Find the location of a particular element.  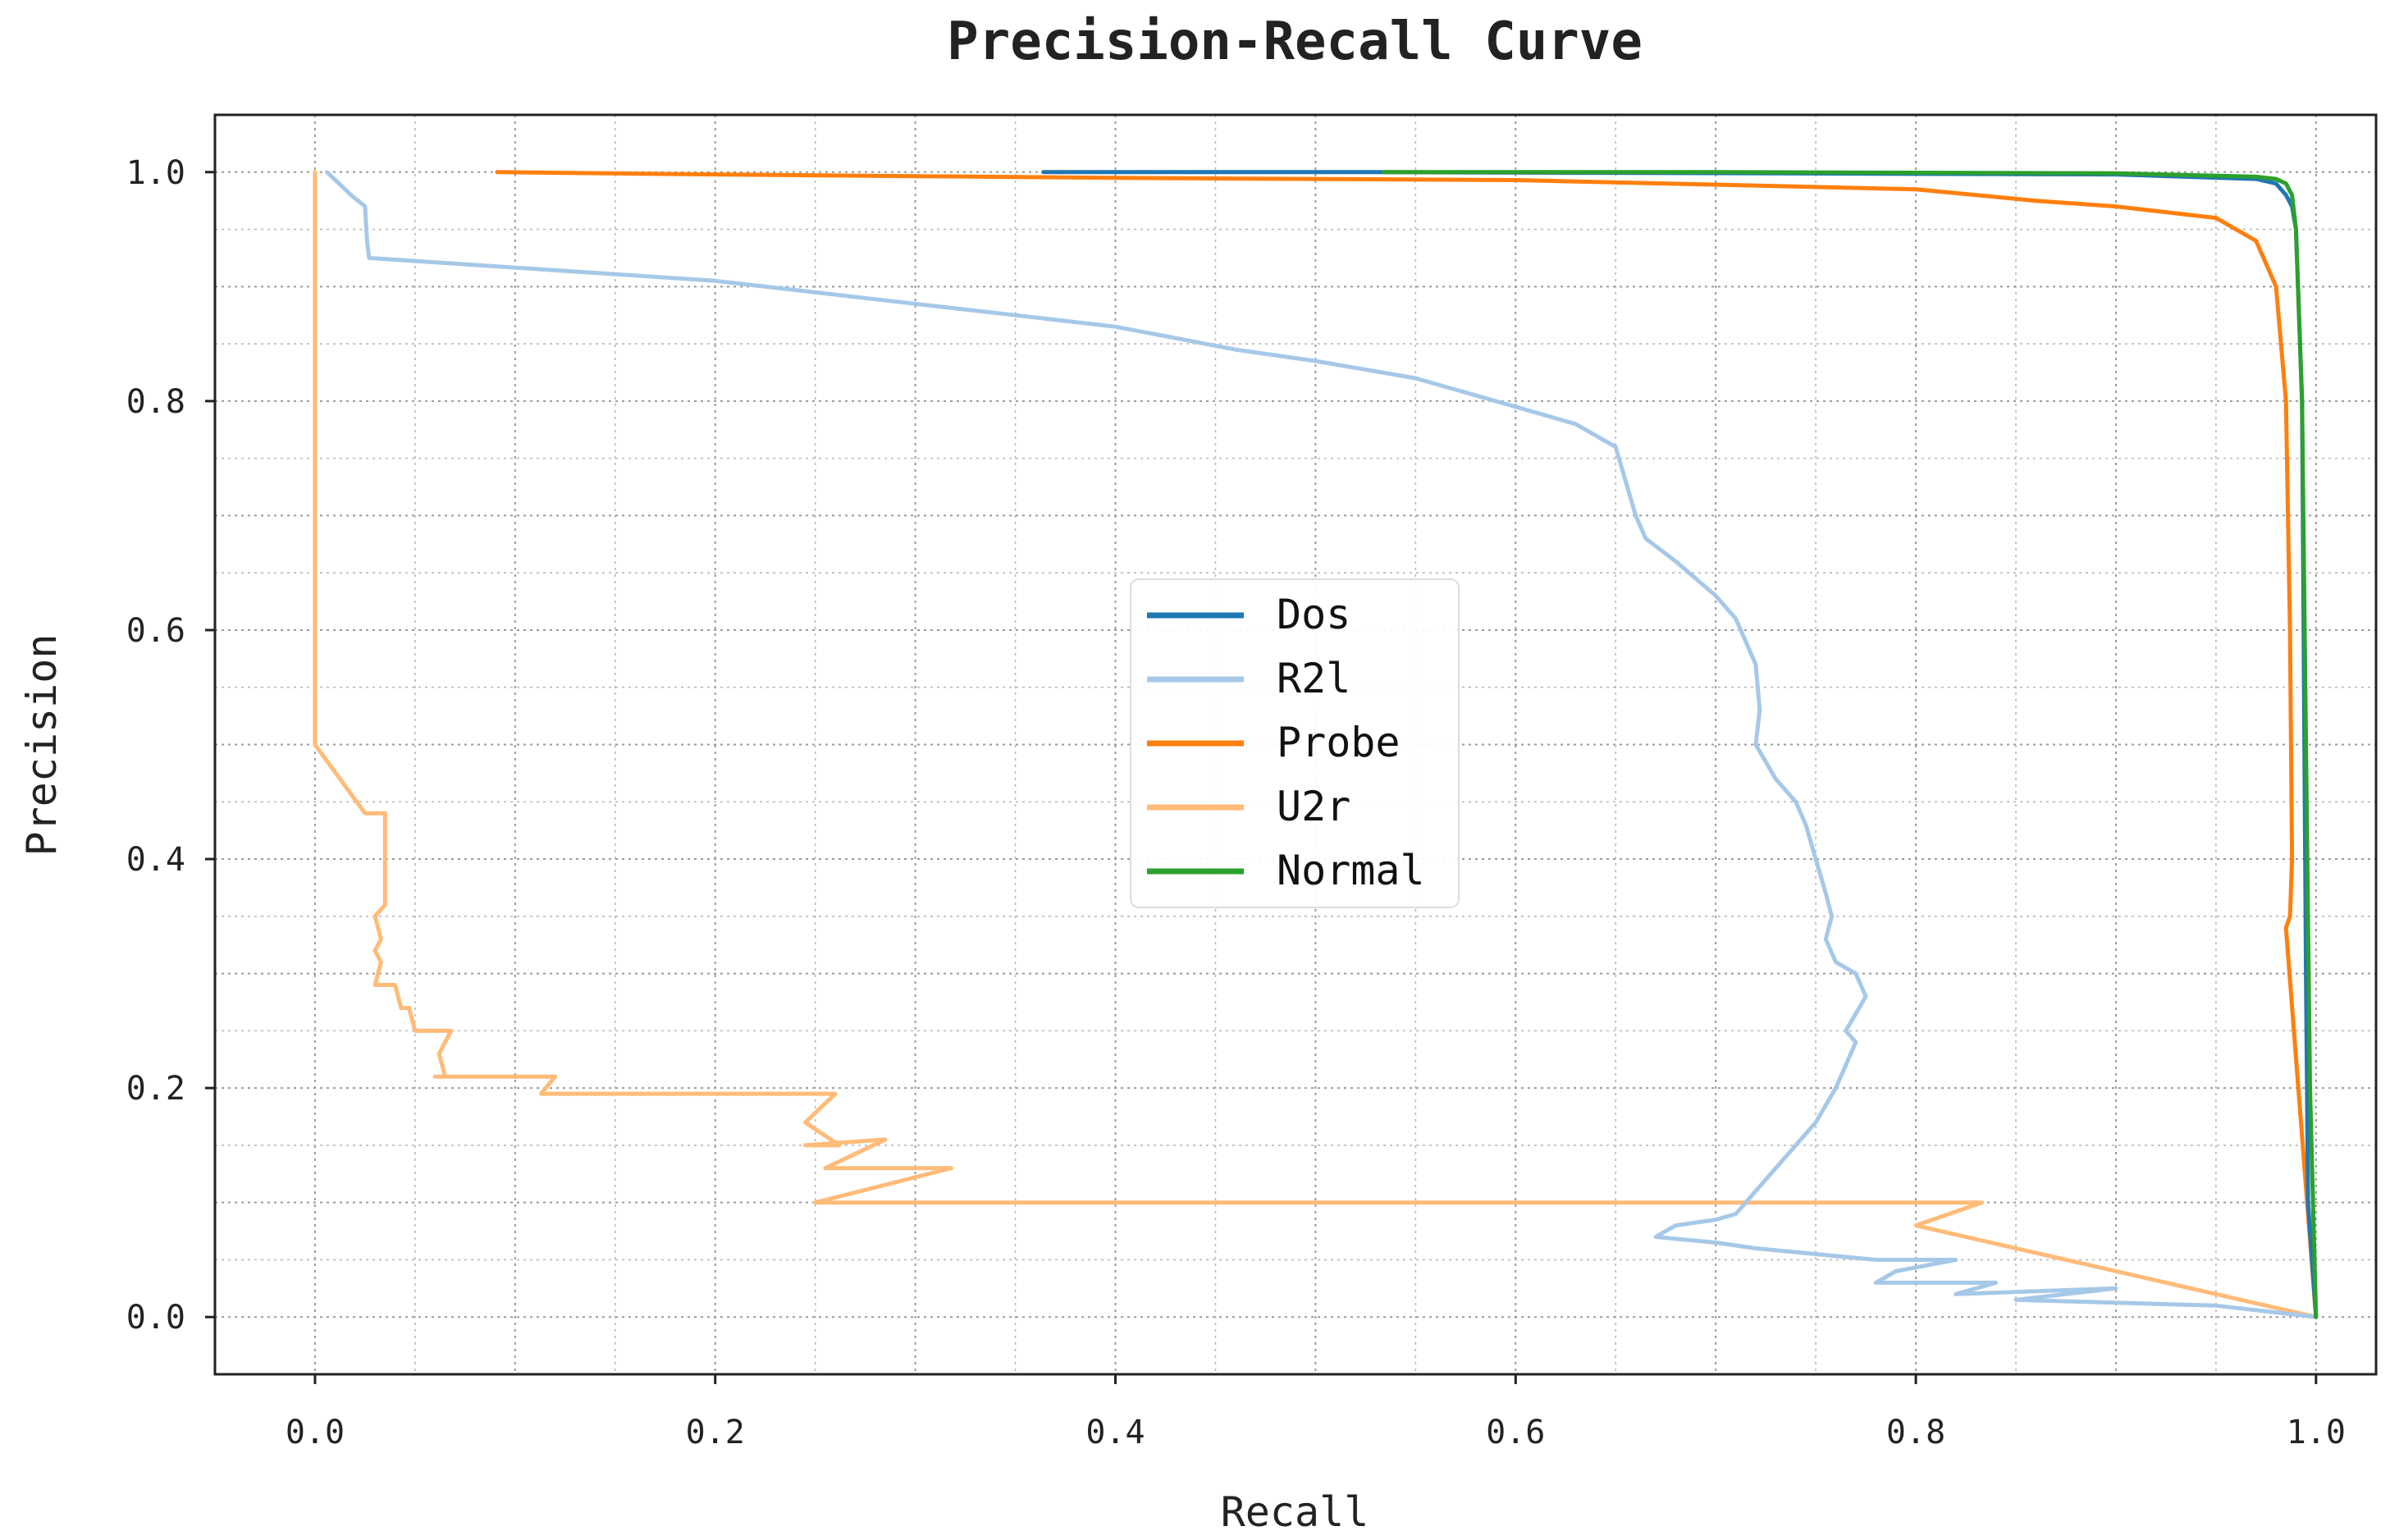

x-tick-label: 0.8 is located at coordinates (1916, 1432).